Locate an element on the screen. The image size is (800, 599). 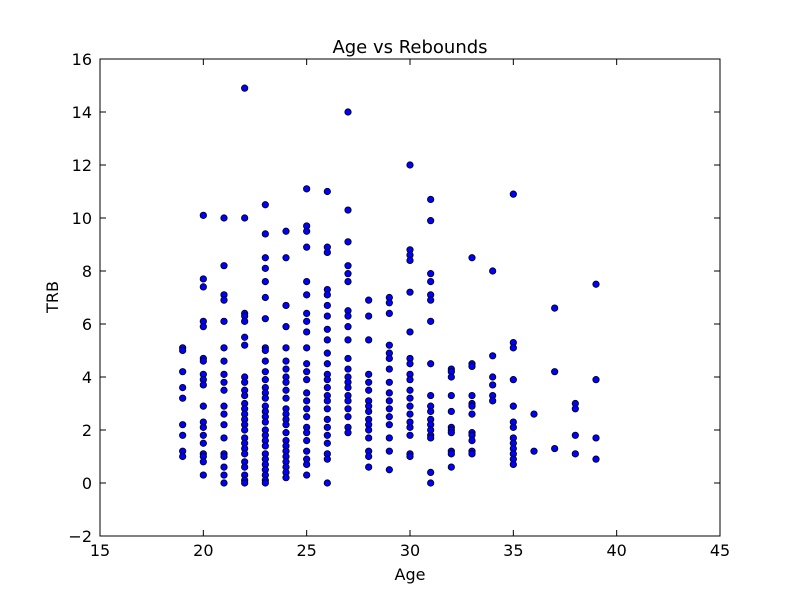
y-tick-label: 8 is located at coordinates (87, 271).